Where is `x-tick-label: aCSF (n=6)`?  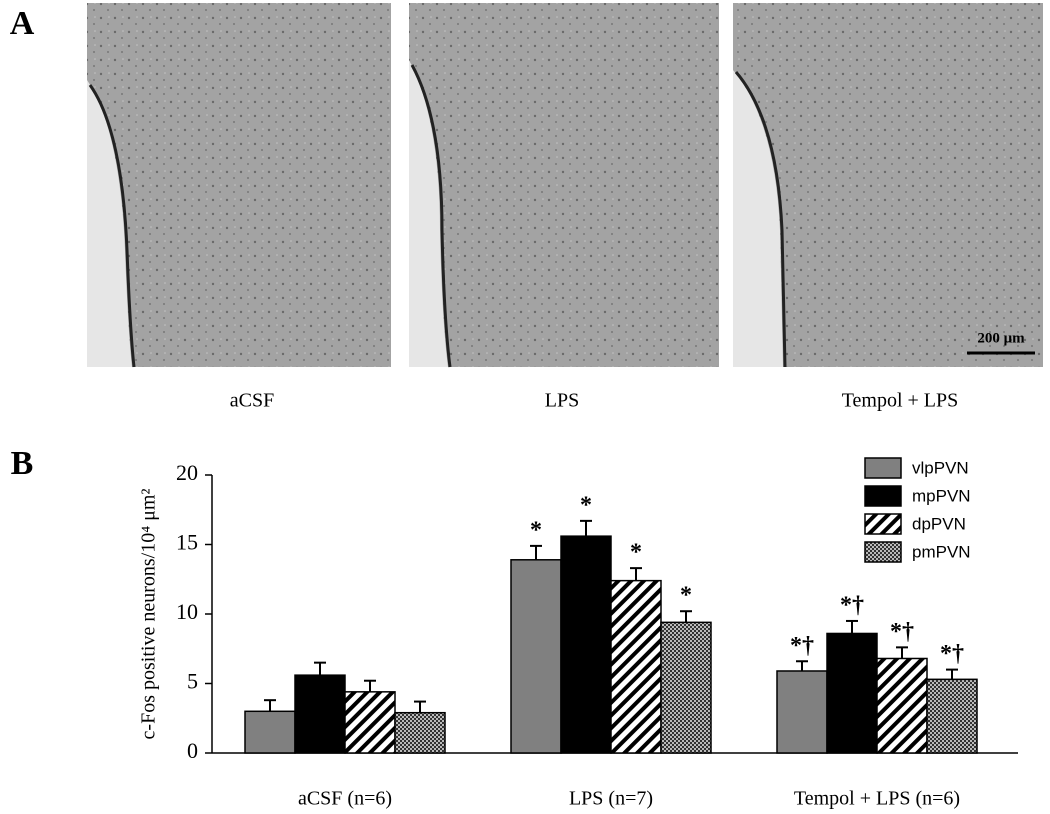
x-tick-label: aCSF (n=6) is located at coordinates (345, 799).